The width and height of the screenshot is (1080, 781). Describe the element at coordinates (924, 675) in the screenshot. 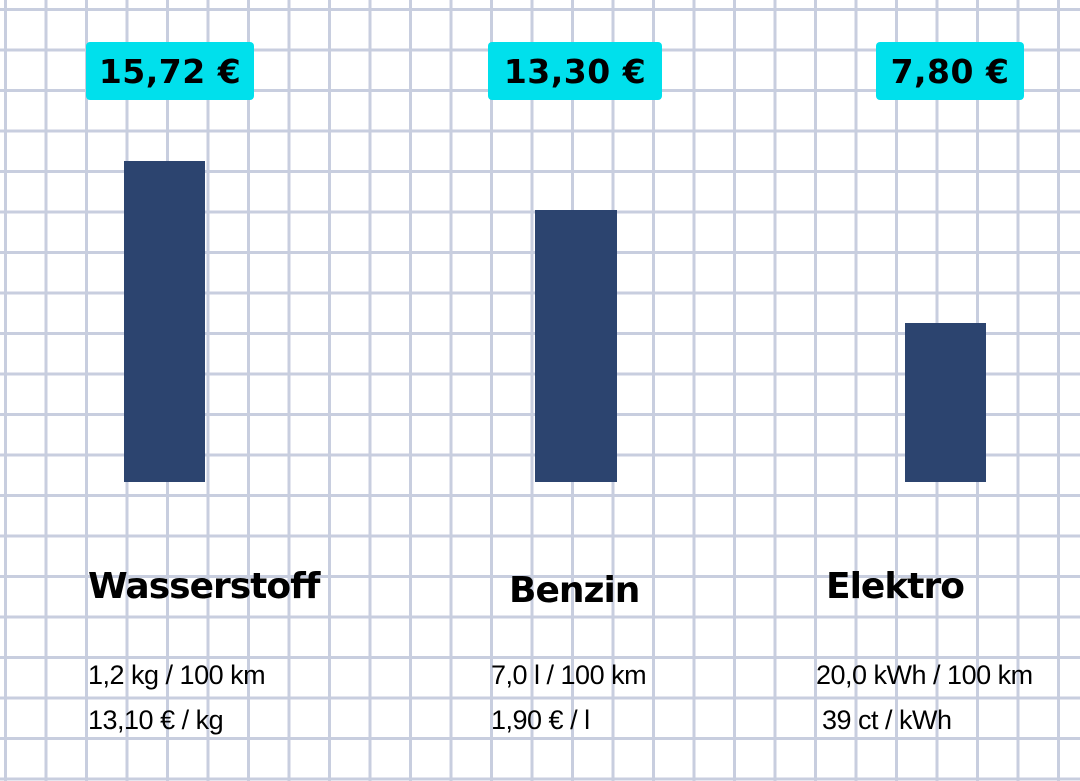

I see `consumption-elektro: 20,0 kWh / 100 km` at that location.